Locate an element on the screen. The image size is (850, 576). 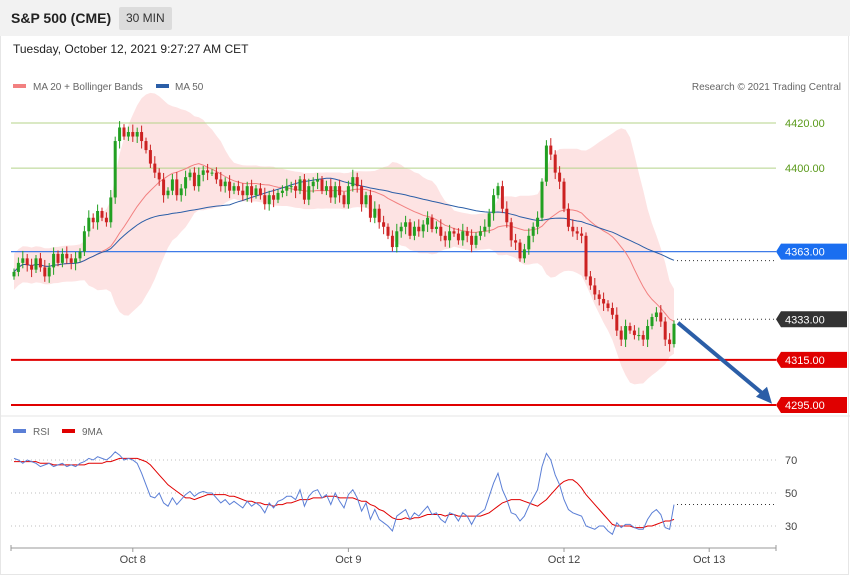
level-label-text: 4315.00 is located at coordinates (805, 361).